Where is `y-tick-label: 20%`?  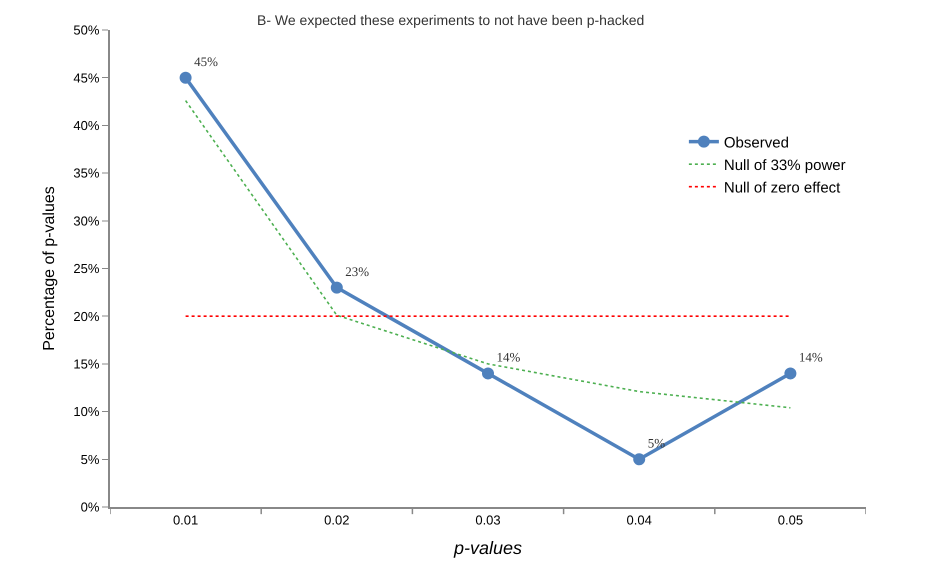 y-tick-label: 20% is located at coordinates (86, 316).